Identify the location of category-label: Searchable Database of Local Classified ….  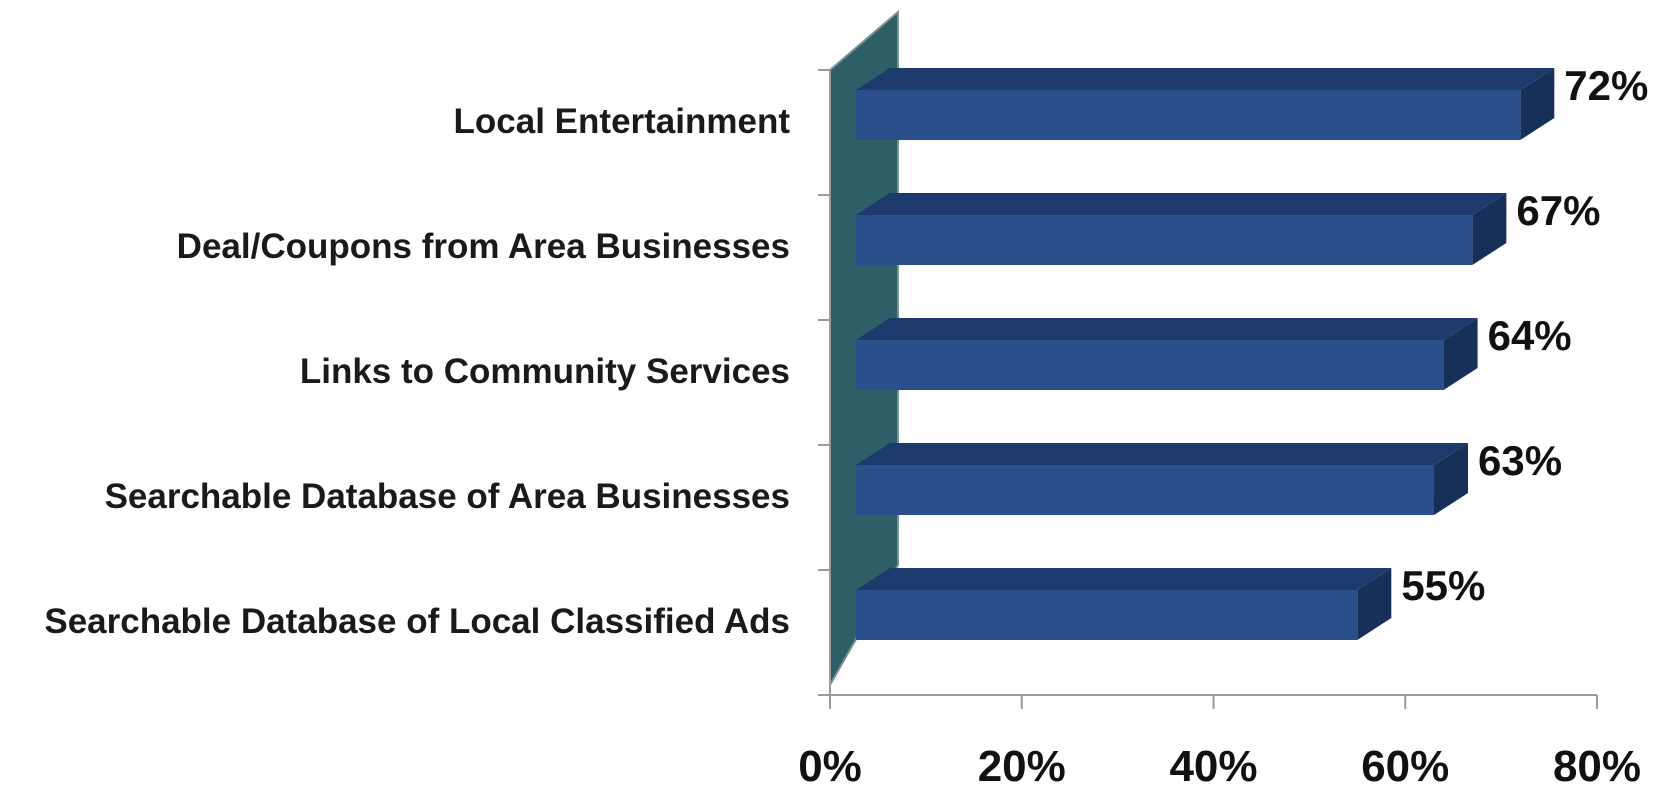
(417, 621).